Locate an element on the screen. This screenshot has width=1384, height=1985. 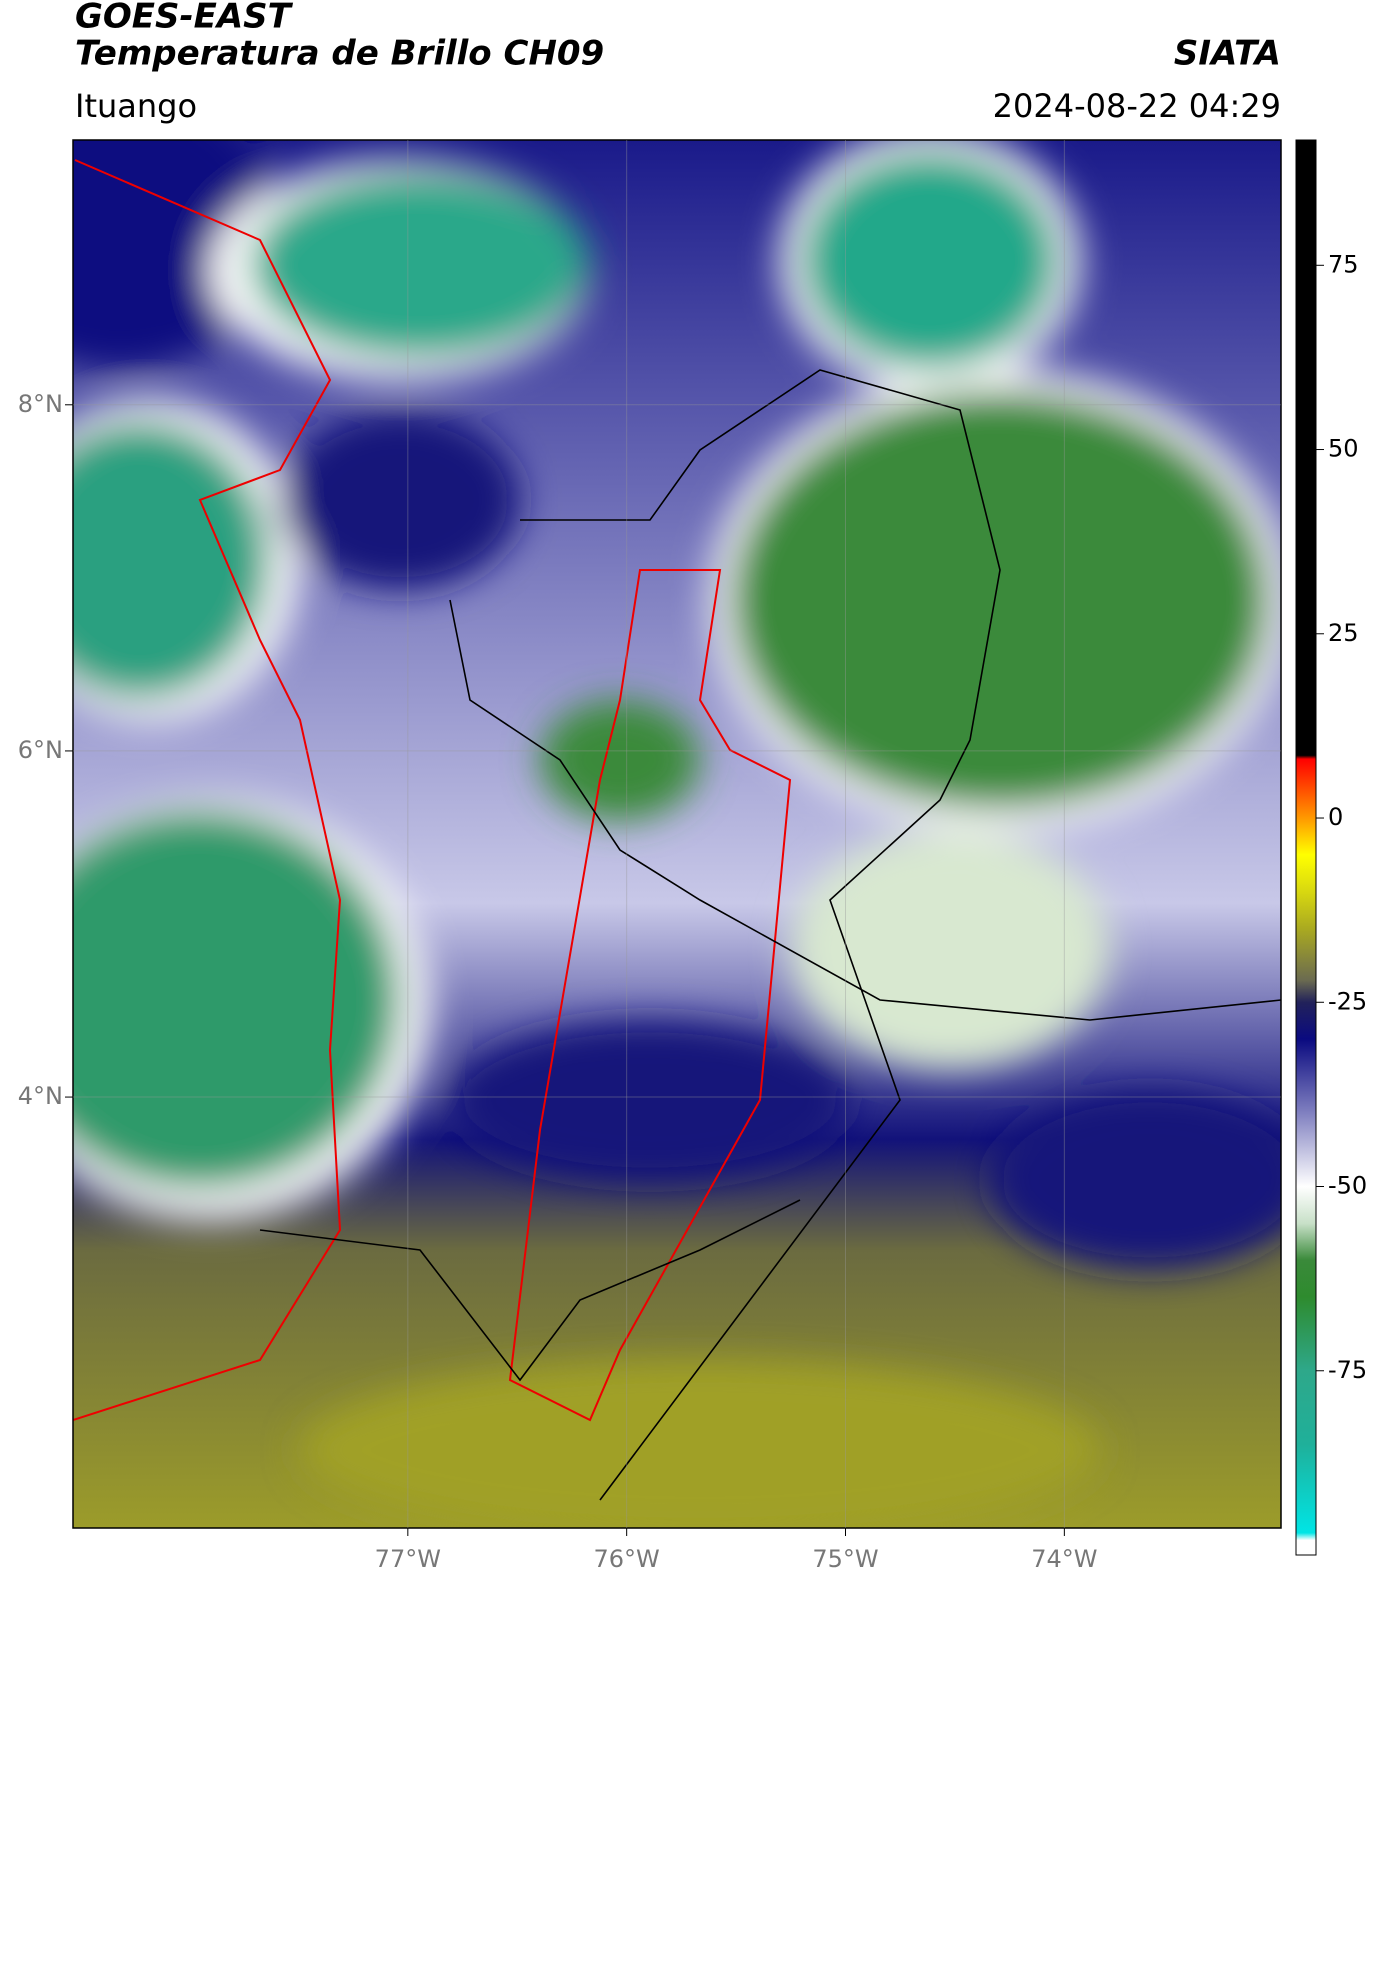
y-tick-label: 6°N is located at coordinates (40, 750).